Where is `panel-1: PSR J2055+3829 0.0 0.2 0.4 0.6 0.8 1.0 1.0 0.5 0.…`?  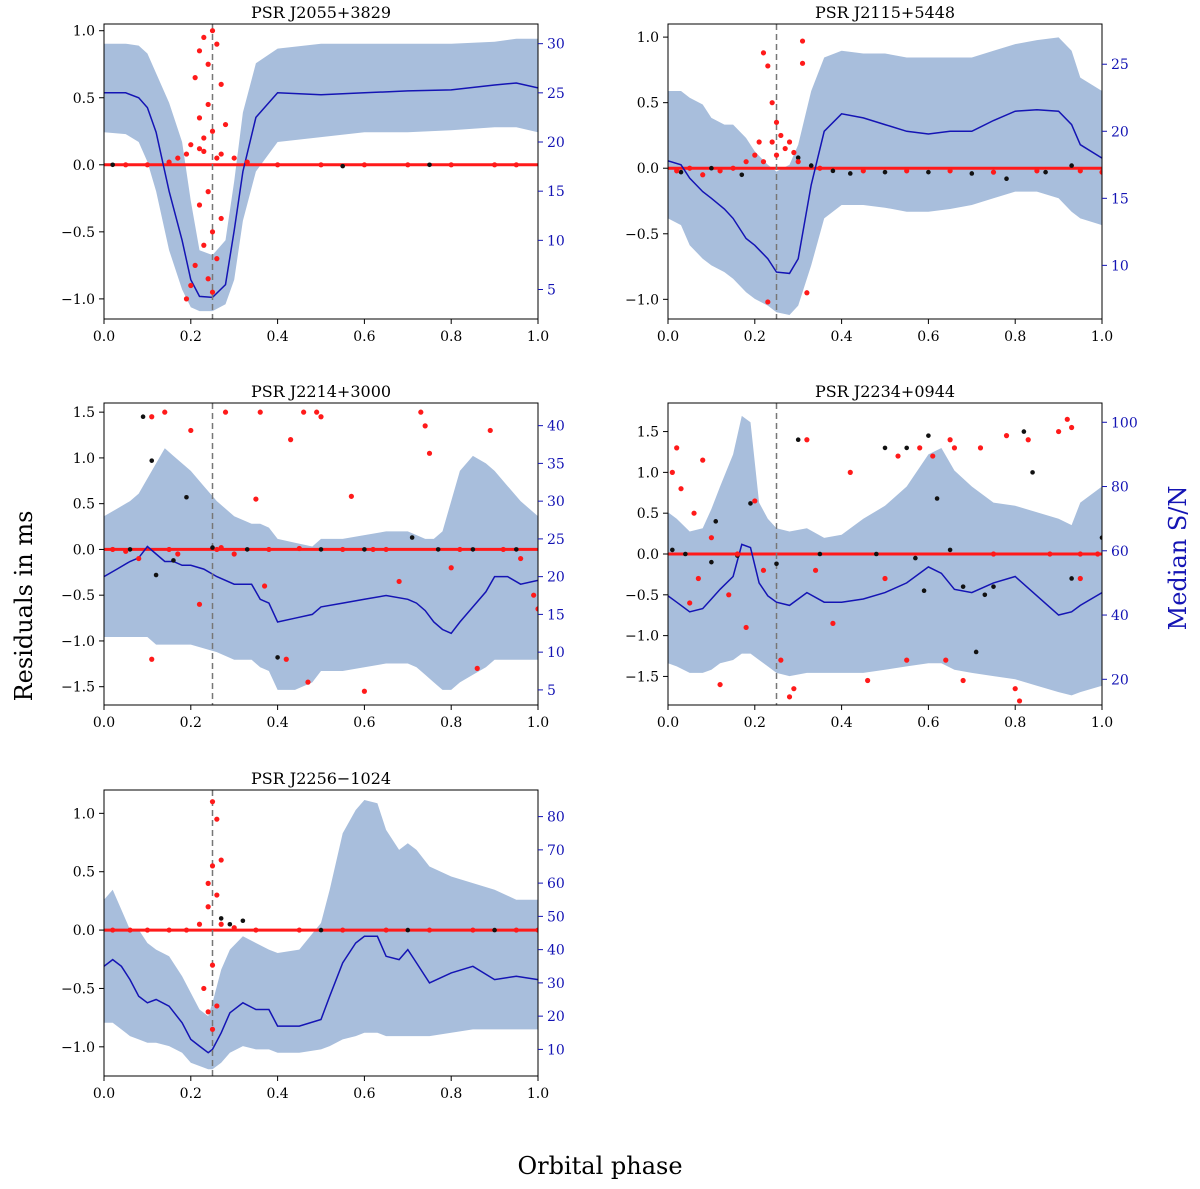
panel-1: PSR J2055+3829 0.0 0.2 0.4 0.6 0.8 1.0 1.0 0.5 0.… is located at coordinates (313, 174).